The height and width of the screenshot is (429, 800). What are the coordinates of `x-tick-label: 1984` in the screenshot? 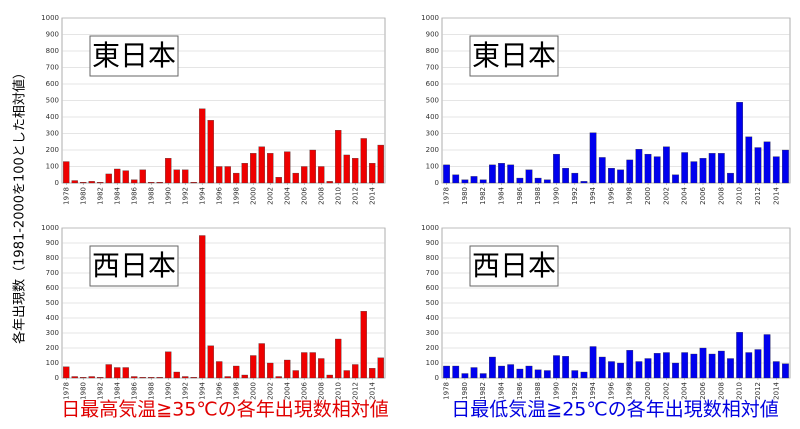 It's located at (117, 390).